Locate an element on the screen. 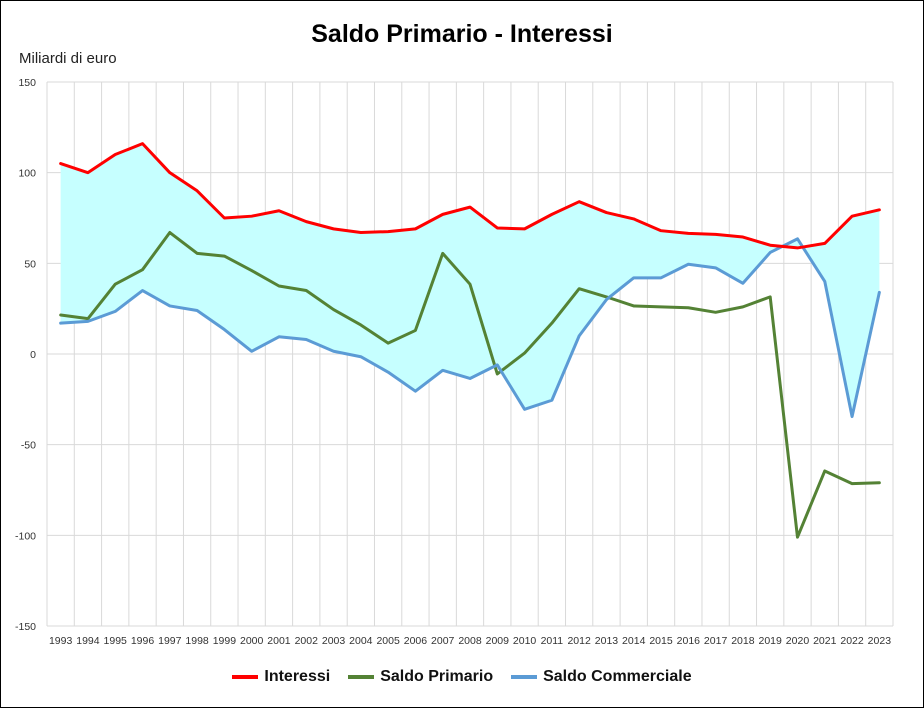  x-tick-label: 2015 is located at coordinates (661, 641).